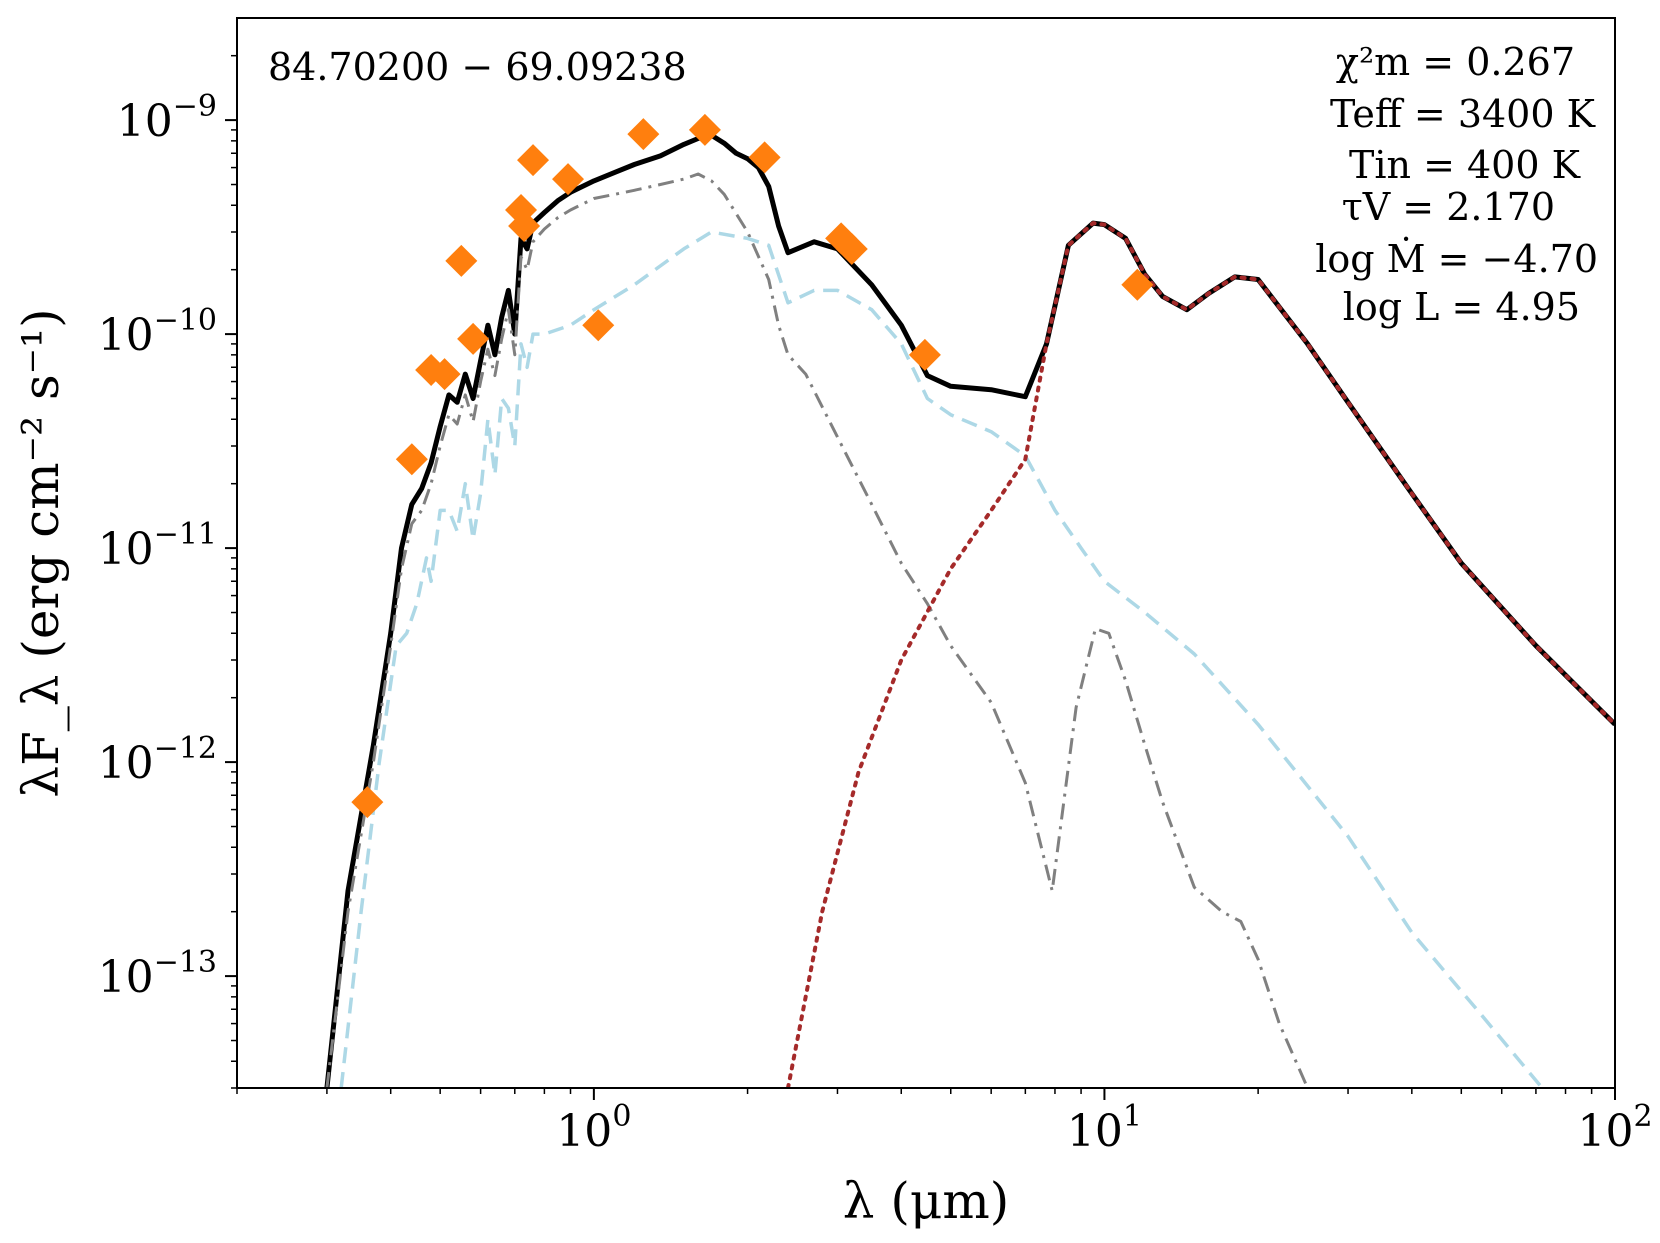 The height and width of the screenshot is (1243, 1660). I want to click on fit-tin: Tin = 400 K, so click(1465, 165).